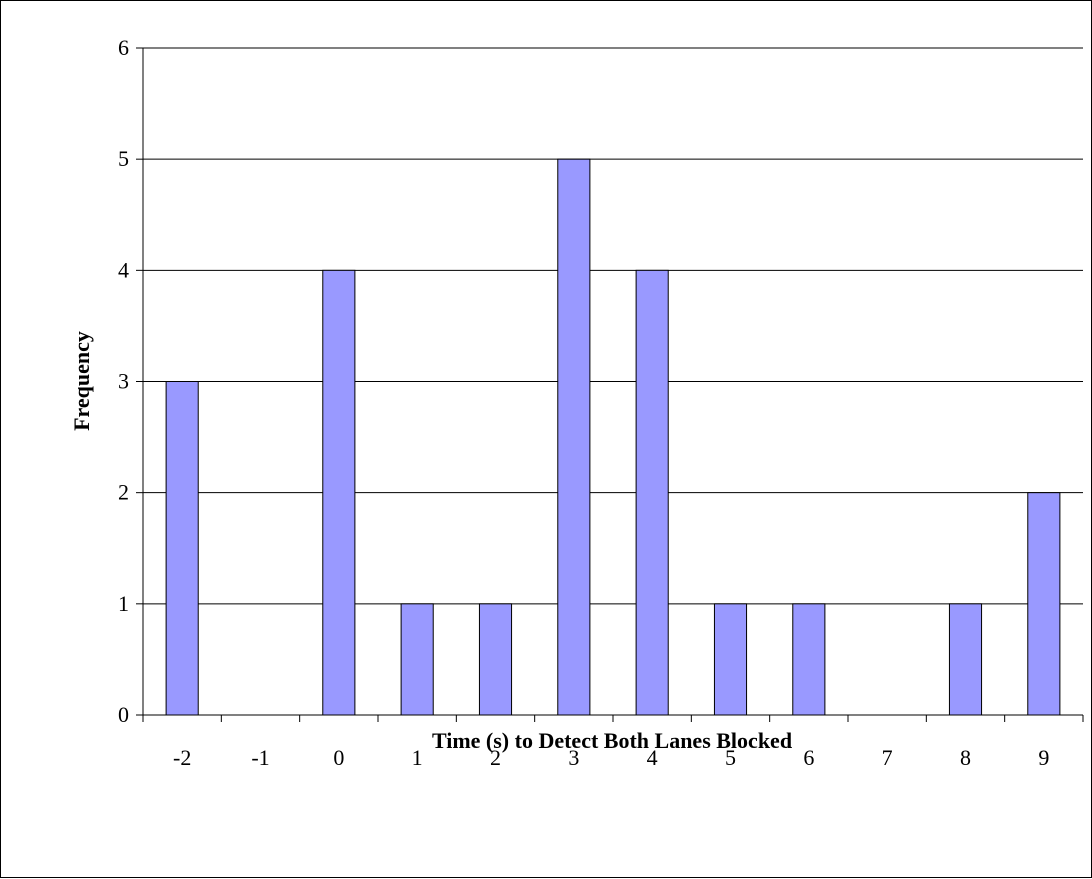 This screenshot has width=1092, height=879. I want to click on x-tick-label: -1, so click(260, 757).